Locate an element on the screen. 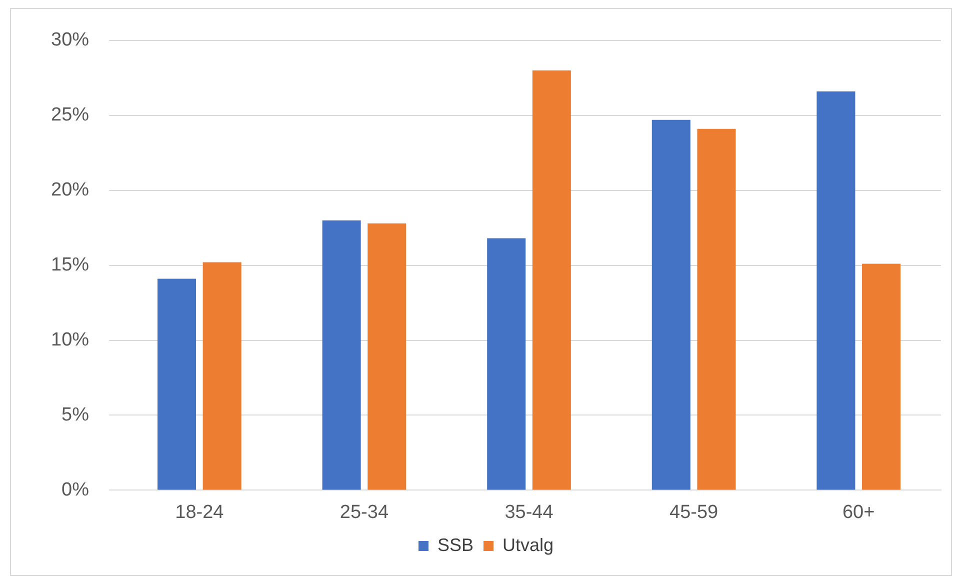 The image size is (957, 579). y-tick-label: 15% is located at coordinates (70, 265).